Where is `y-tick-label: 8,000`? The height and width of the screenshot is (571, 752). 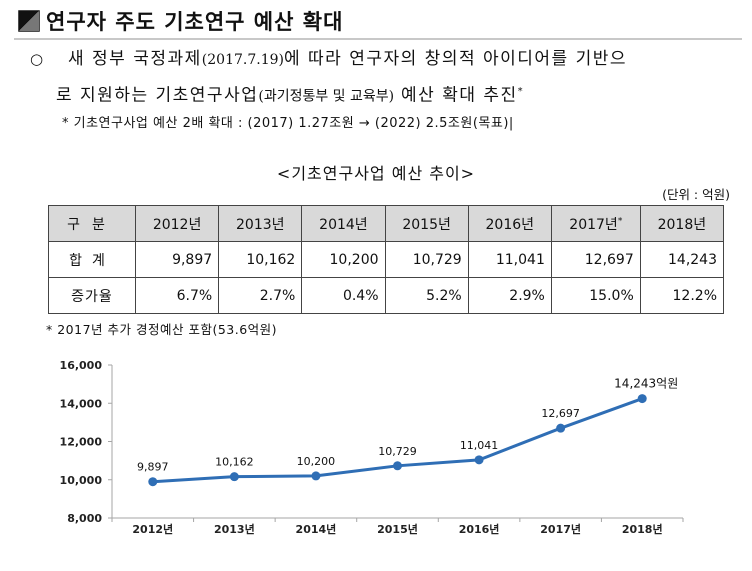 y-tick-label: 8,000 is located at coordinates (84, 518).